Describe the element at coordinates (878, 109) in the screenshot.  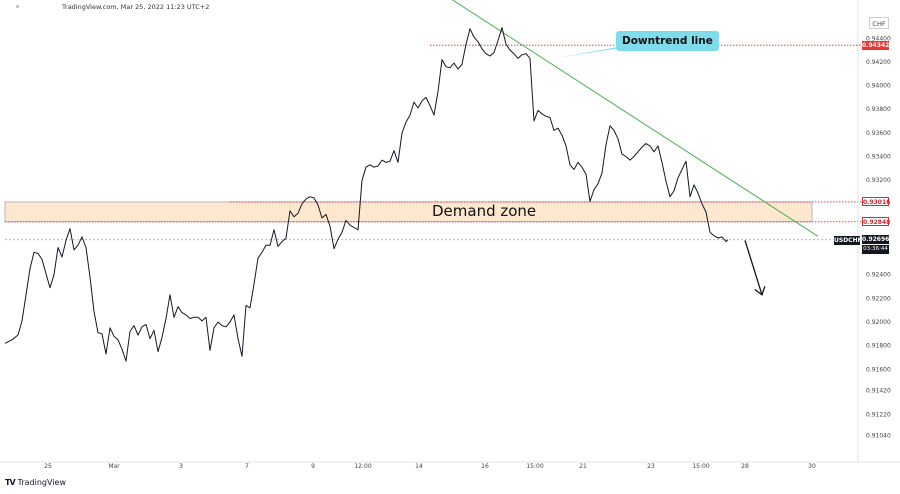
I see `y-tick-label: 0.93800` at that location.